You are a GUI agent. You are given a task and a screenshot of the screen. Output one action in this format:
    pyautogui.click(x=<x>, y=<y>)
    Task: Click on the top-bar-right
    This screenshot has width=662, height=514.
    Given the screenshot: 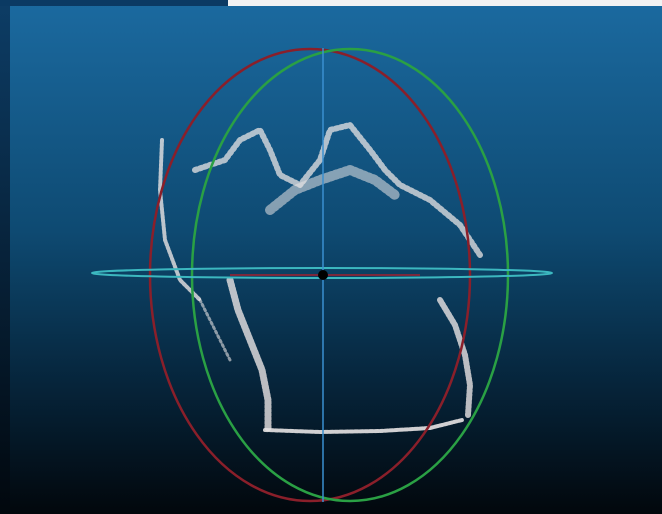 What is the action you would take?
    pyautogui.click(x=445, y=3)
    